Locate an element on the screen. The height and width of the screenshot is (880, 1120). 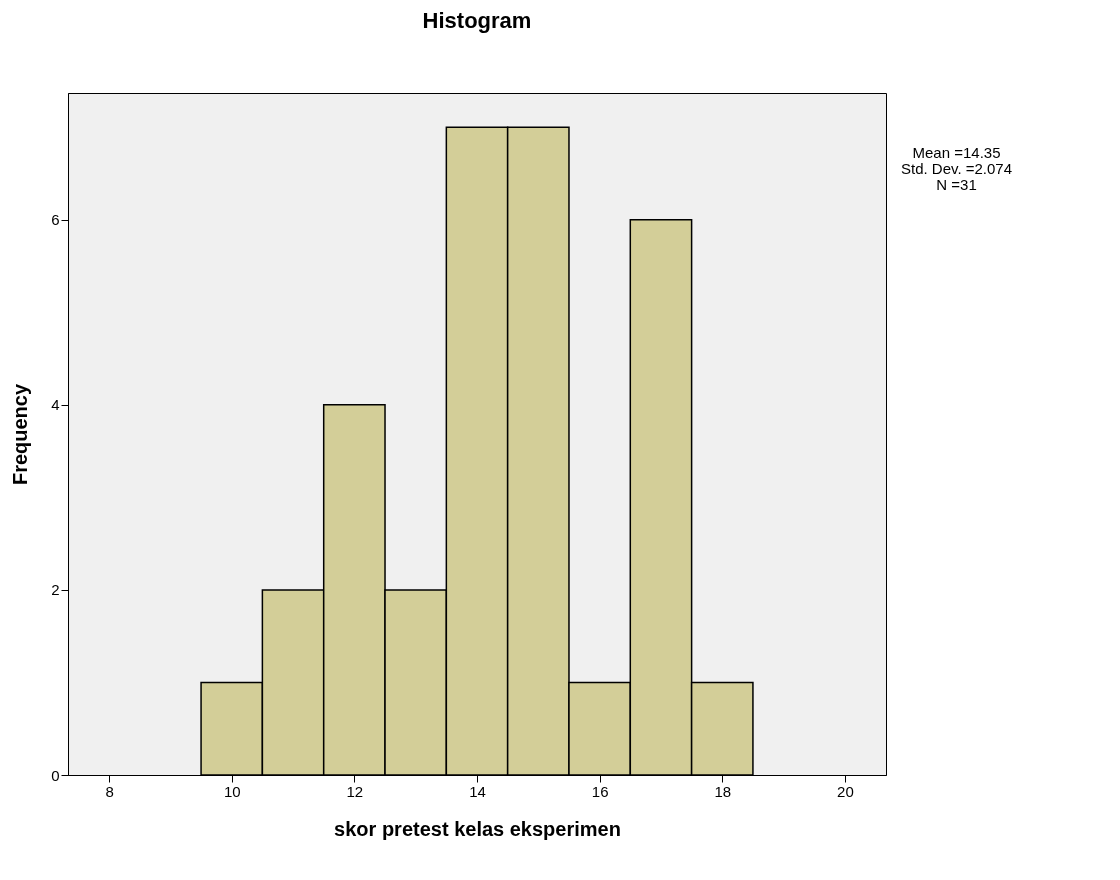
y-axis-title: Frequency is located at coordinates (20, 434).